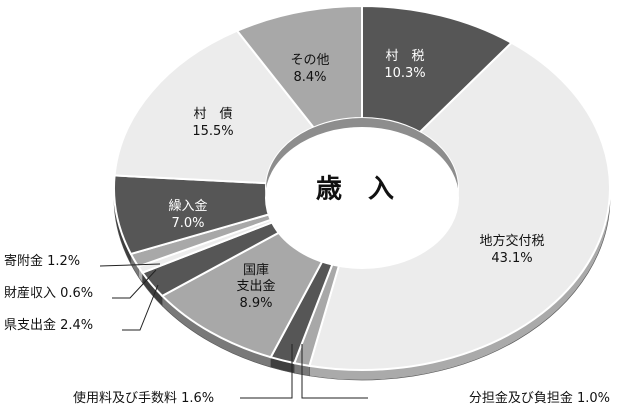  I want to click on slice-label-kifukin: 寄附金 1.2%, so click(42, 261).